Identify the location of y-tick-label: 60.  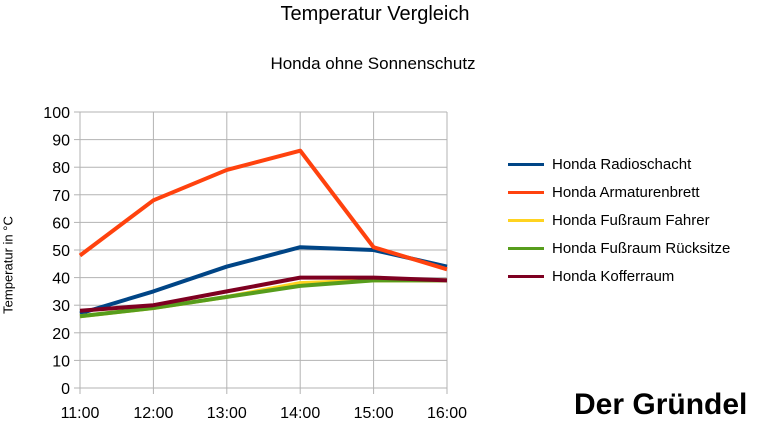
(61, 223).